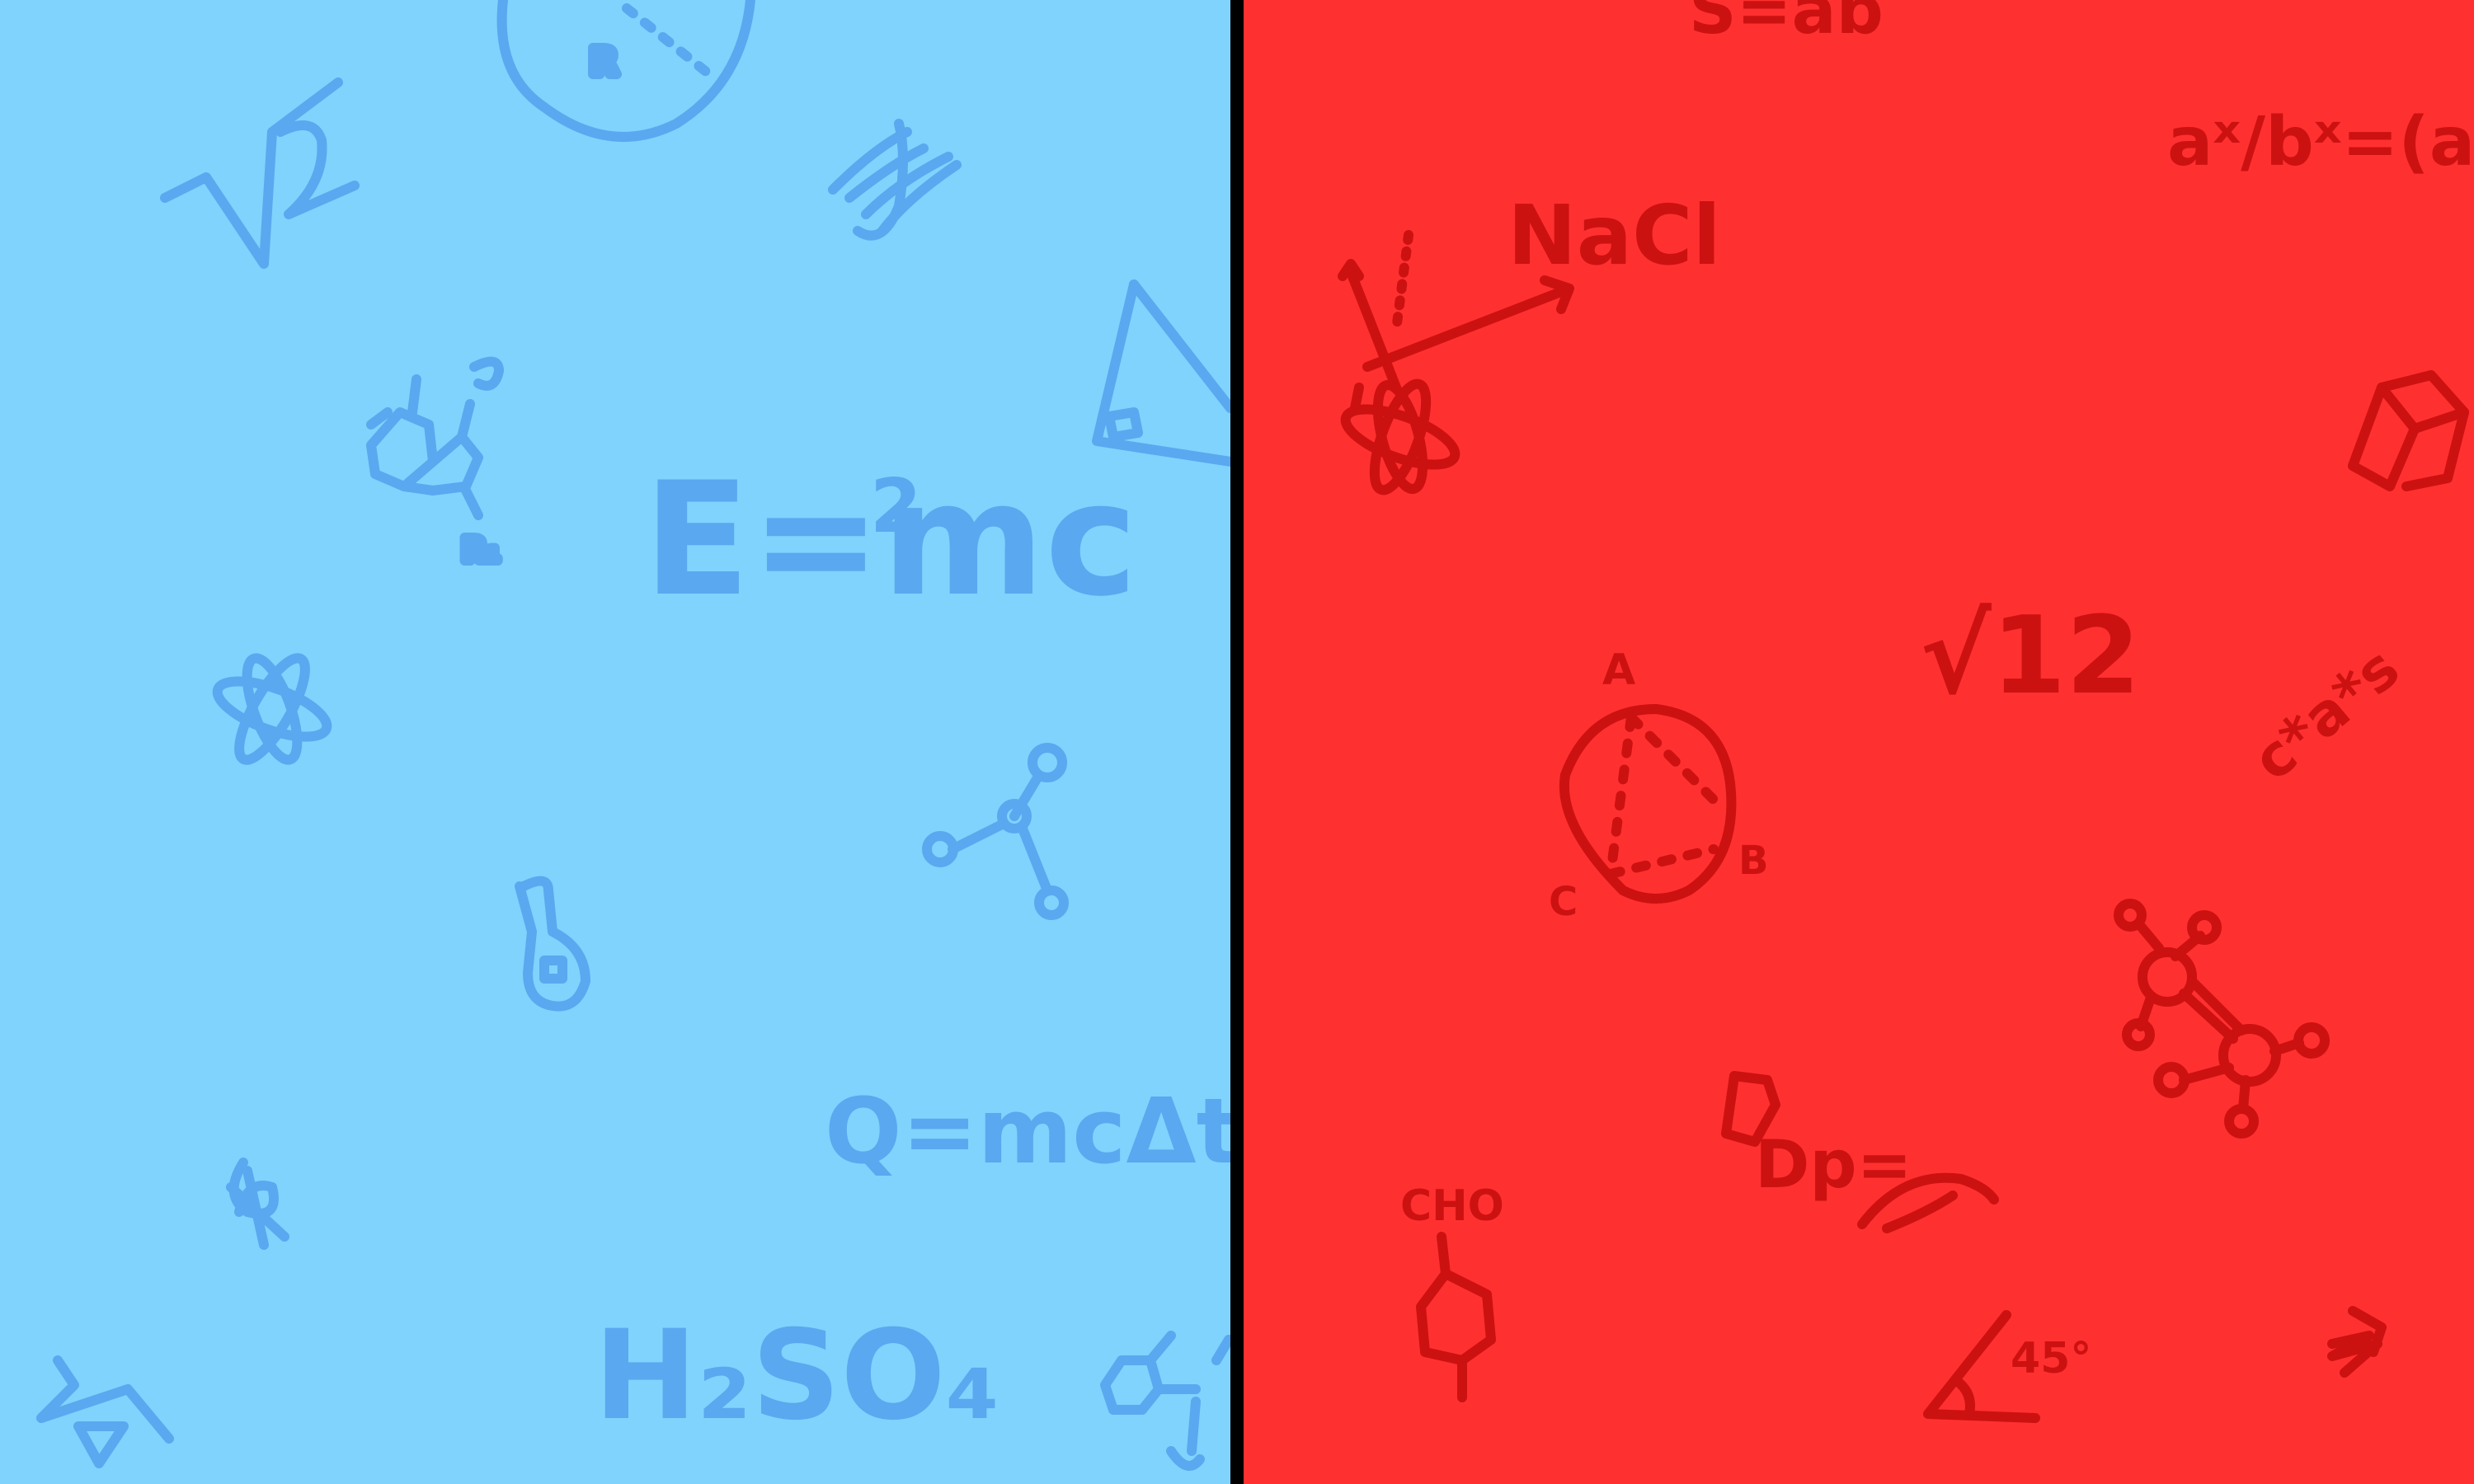  What do you see at coordinates (895, 180) in the screenshot?
I see `spring-doodle` at bounding box center [895, 180].